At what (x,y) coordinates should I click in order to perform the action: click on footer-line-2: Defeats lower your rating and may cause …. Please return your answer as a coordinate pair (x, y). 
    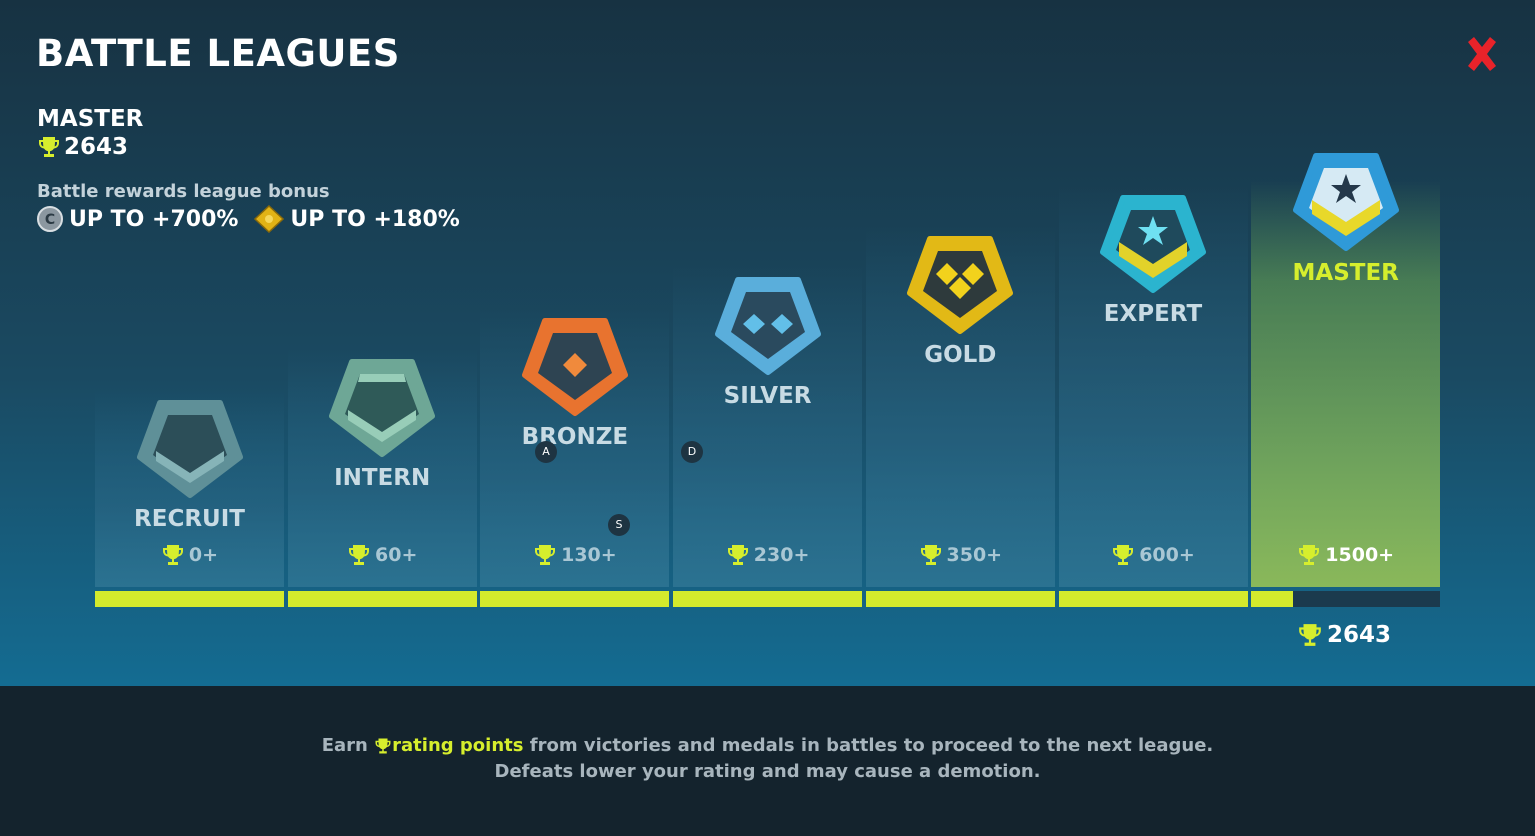
    Looking at the image, I should click on (767, 771).